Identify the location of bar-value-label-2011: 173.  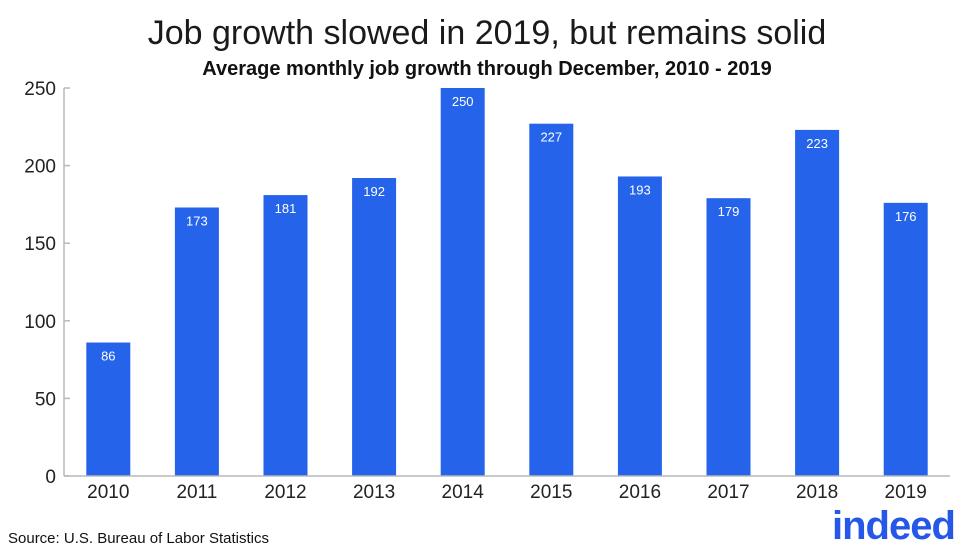
(197, 221).